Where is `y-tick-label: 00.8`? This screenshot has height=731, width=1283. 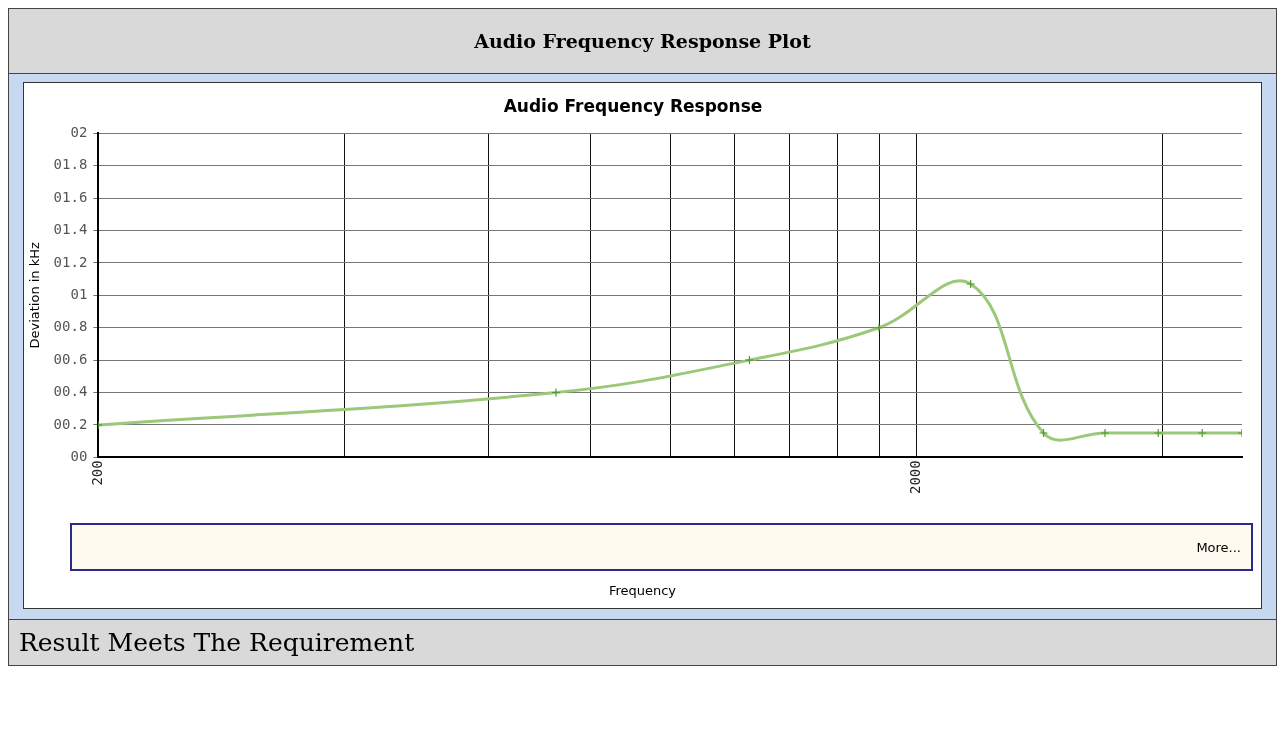
y-tick-label: 00.8 is located at coordinates (70, 326).